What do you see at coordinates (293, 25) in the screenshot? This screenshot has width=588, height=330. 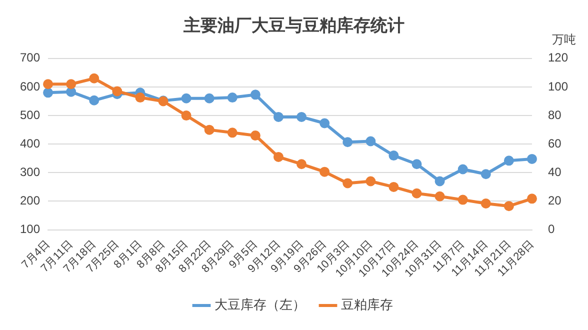 I see `chart-title: 主要油厂大豆与豆粕库存统计` at bounding box center [293, 25].